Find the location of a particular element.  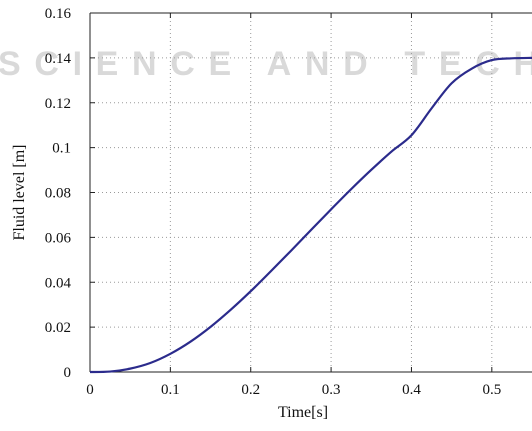

x-tick-label: 0.2 is located at coordinates (250, 390).